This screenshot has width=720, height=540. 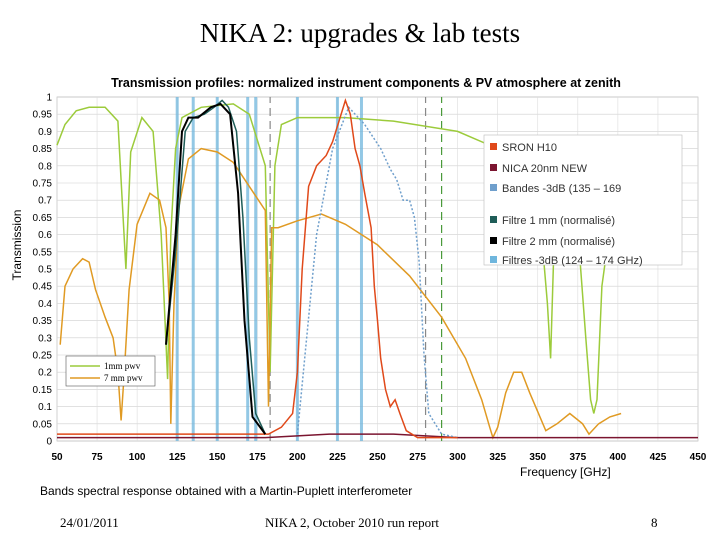 I want to click on x-tick-label: 250, so click(x=377, y=457).